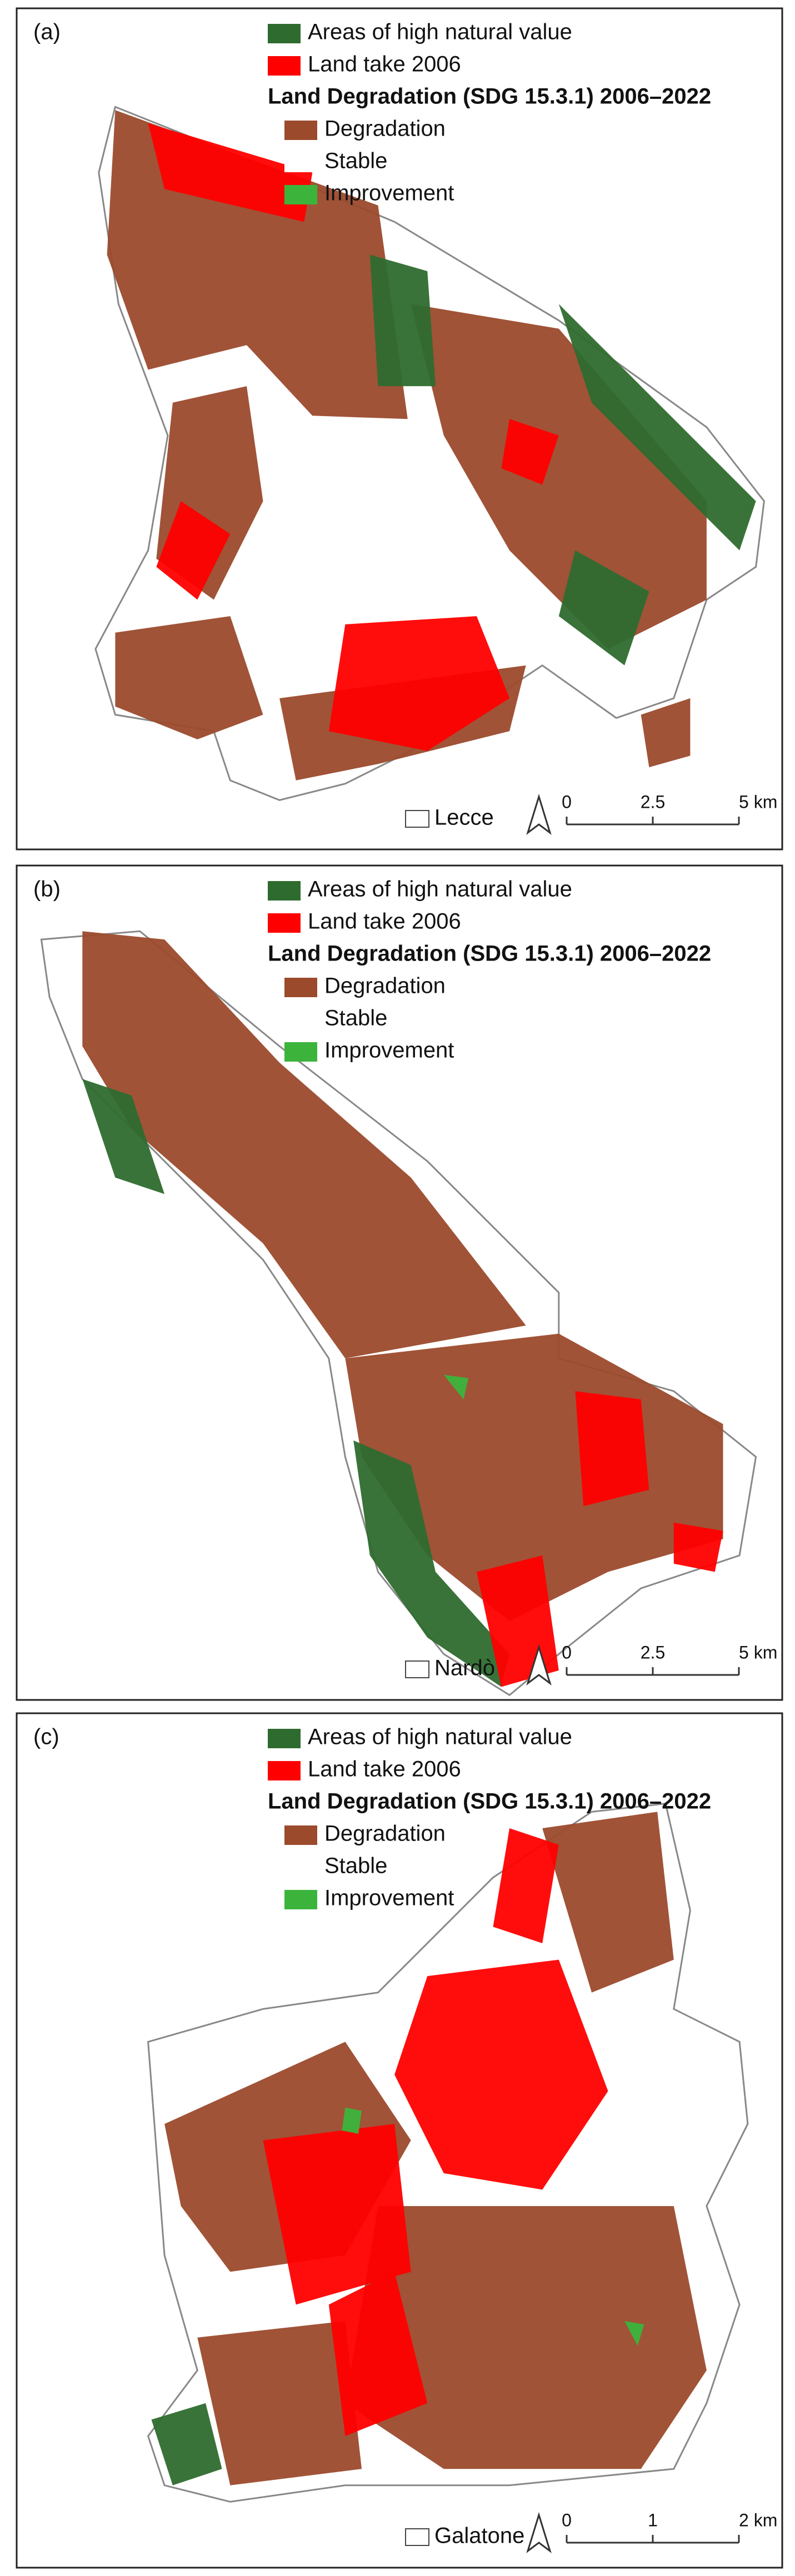 The width and height of the screenshot is (795, 2576). Describe the element at coordinates (47, 32) in the screenshot. I see `panel-label: (a)` at that location.